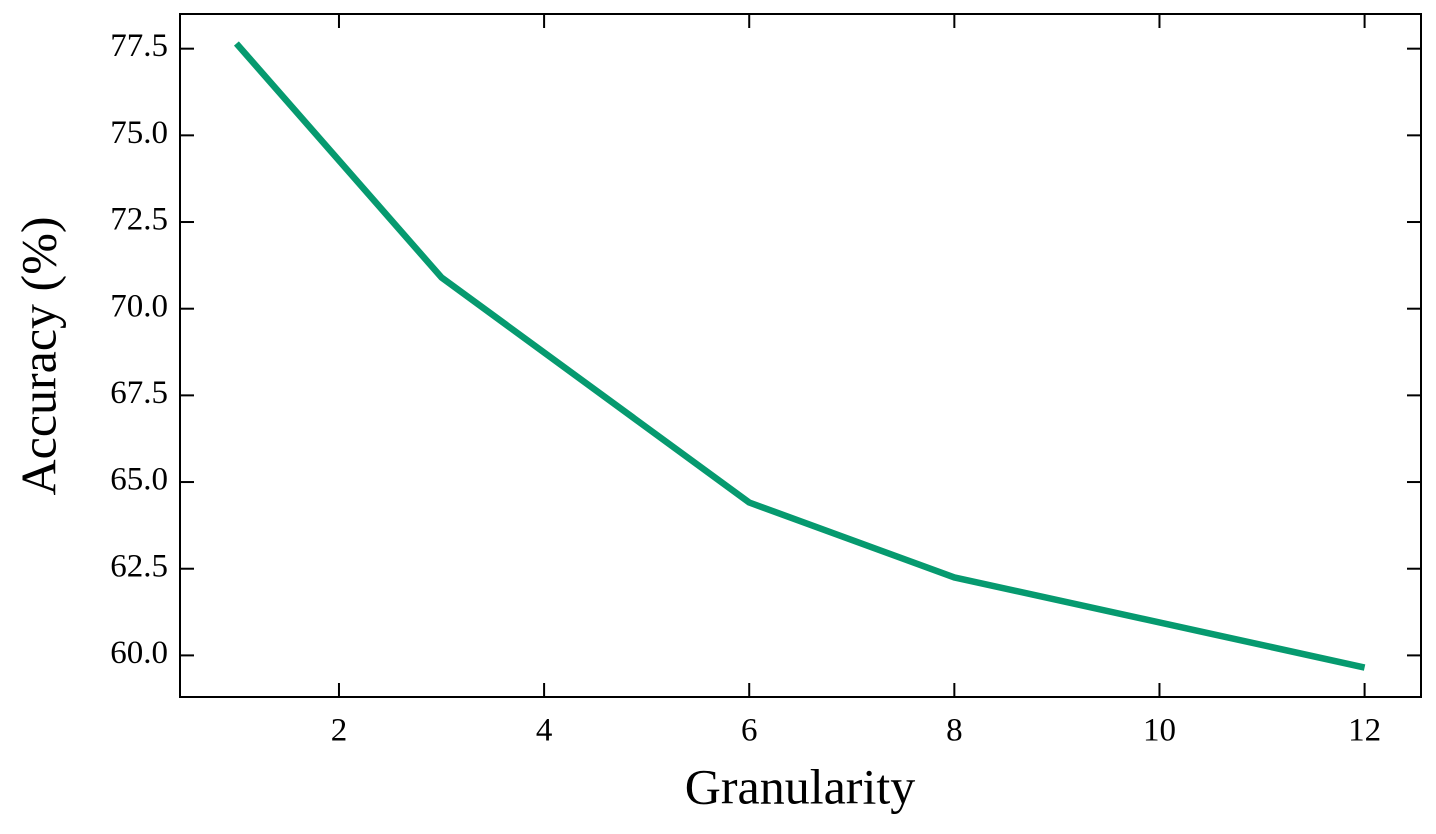 This screenshot has width=1436, height=834. I want to click on y-tick-label: 60.0, so click(139, 653).